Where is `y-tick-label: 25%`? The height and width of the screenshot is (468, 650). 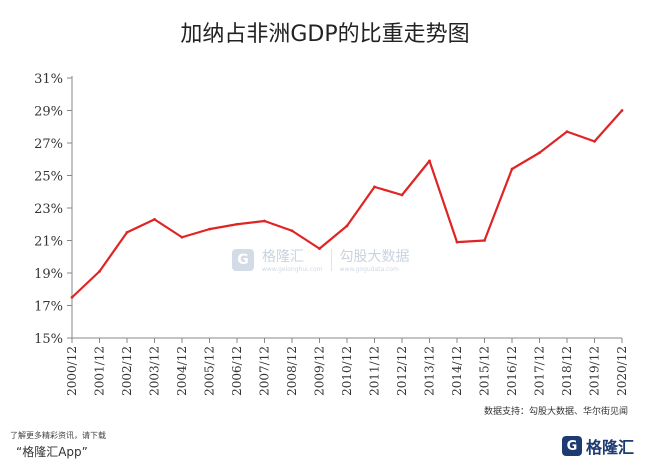 y-tick-label: 25% is located at coordinates (48, 177).